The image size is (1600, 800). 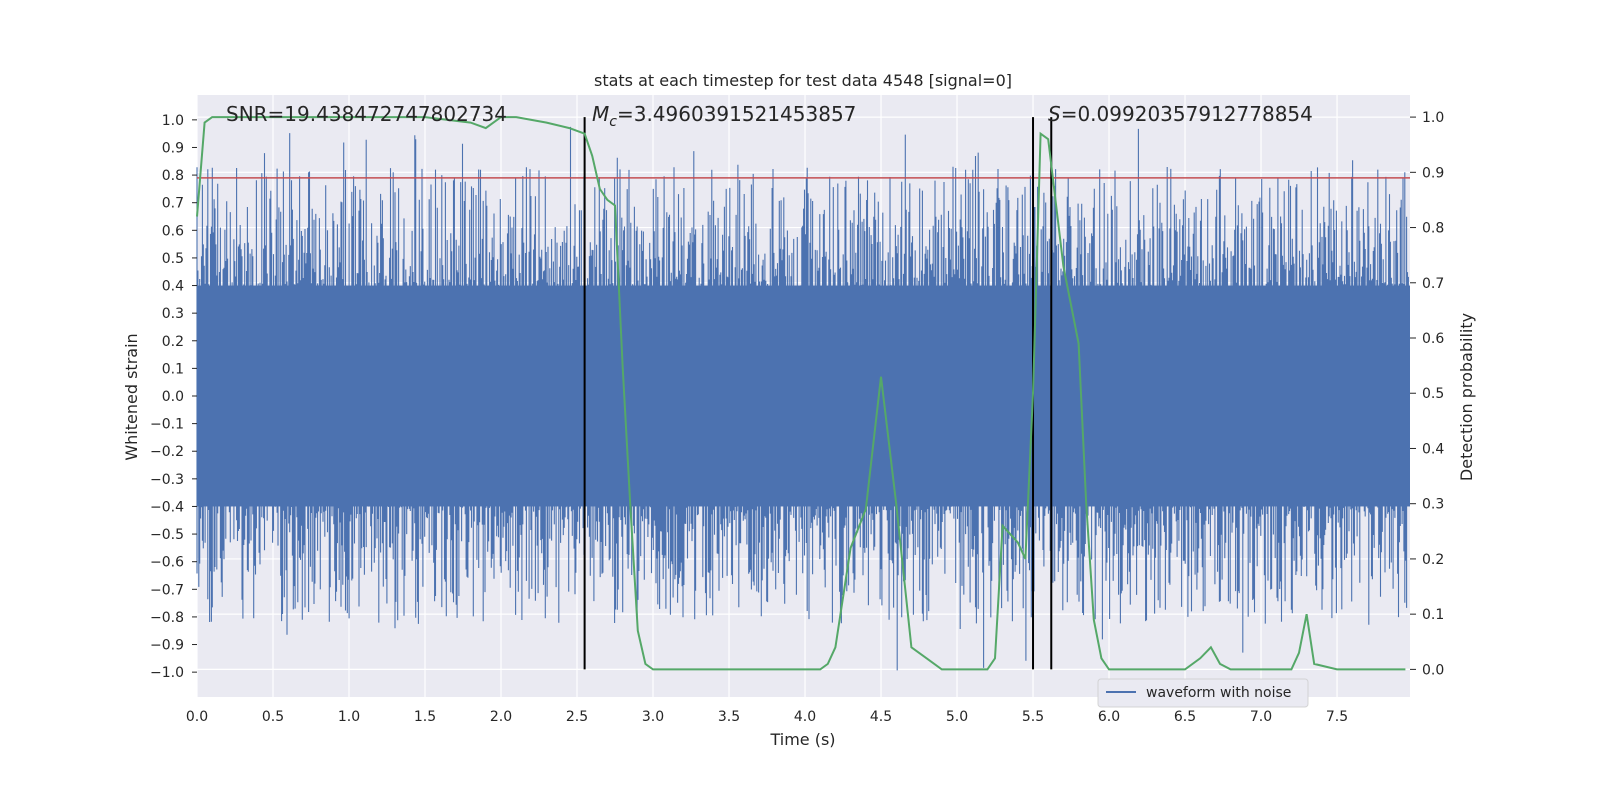 I want to click on left-y-tick-label: −0.9, so click(x=167, y=646).